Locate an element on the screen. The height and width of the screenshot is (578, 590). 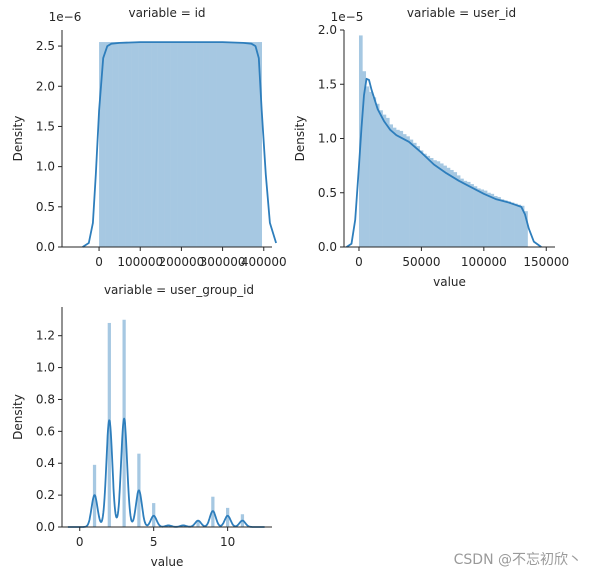
x-tick-label: 400000 is located at coordinates (264, 262).